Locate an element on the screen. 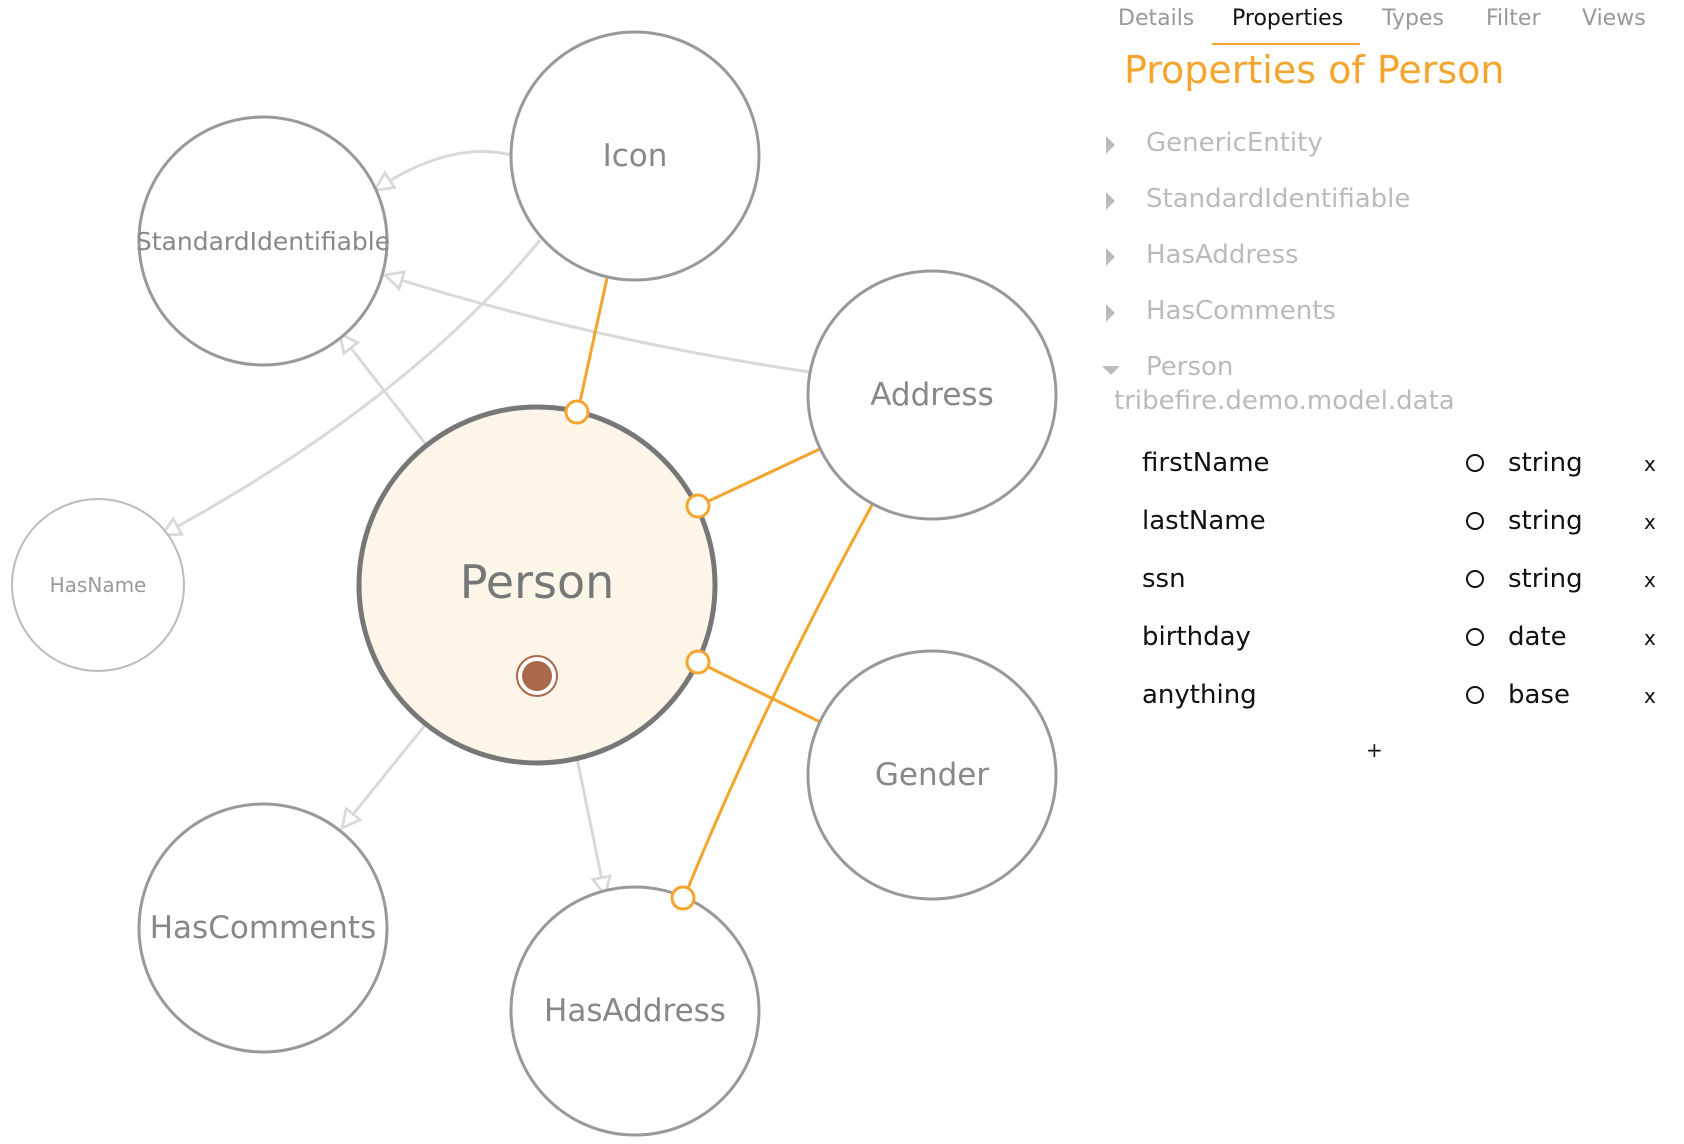  package-name: tribefire.demo.model.data is located at coordinates (1284, 401).